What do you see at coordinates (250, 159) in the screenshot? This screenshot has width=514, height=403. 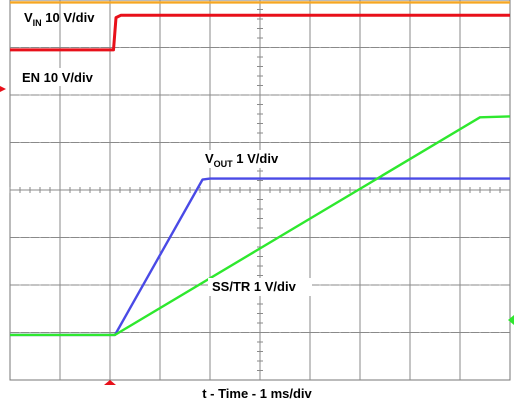 I see `label-vout-bg` at bounding box center [250, 159].